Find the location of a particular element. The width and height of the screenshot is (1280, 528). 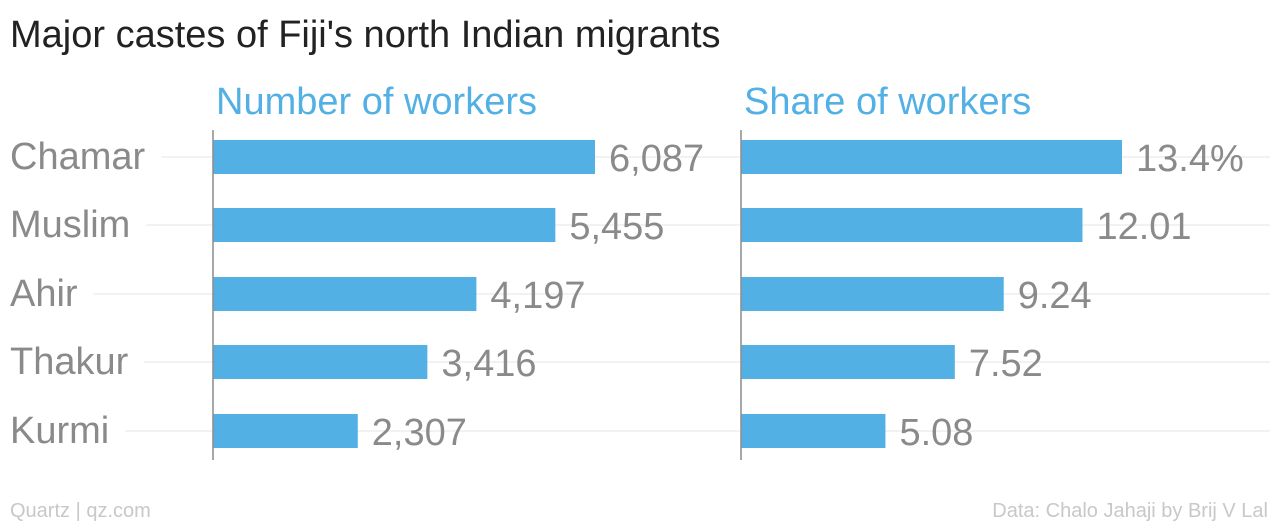

value-label-kurmi-panel-2: 5.08 is located at coordinates (936, 433).